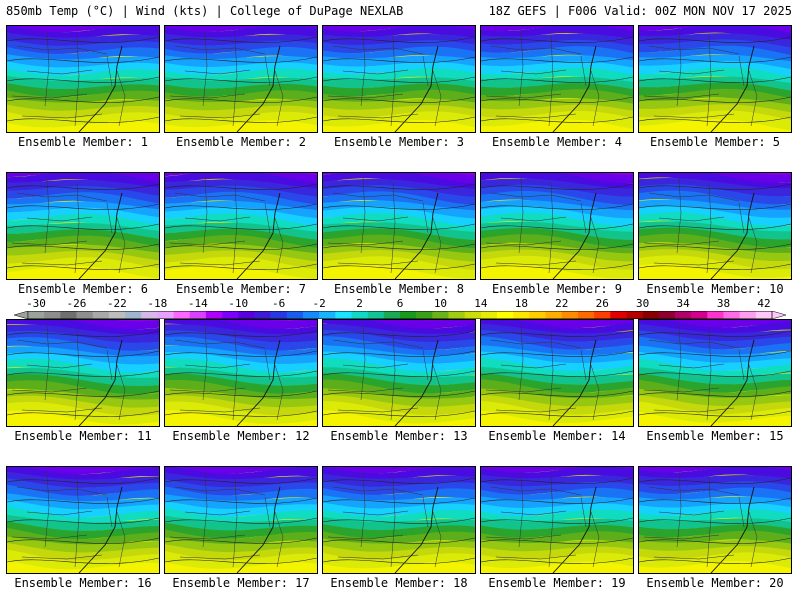 Image resolution: width=800 pixels, height=600 pixels. What do you see at coordinates (399, 583) in the screenshot?
I see `ensemble-member-label: Ensemble Member: 18` at bounding box center [399, 583].